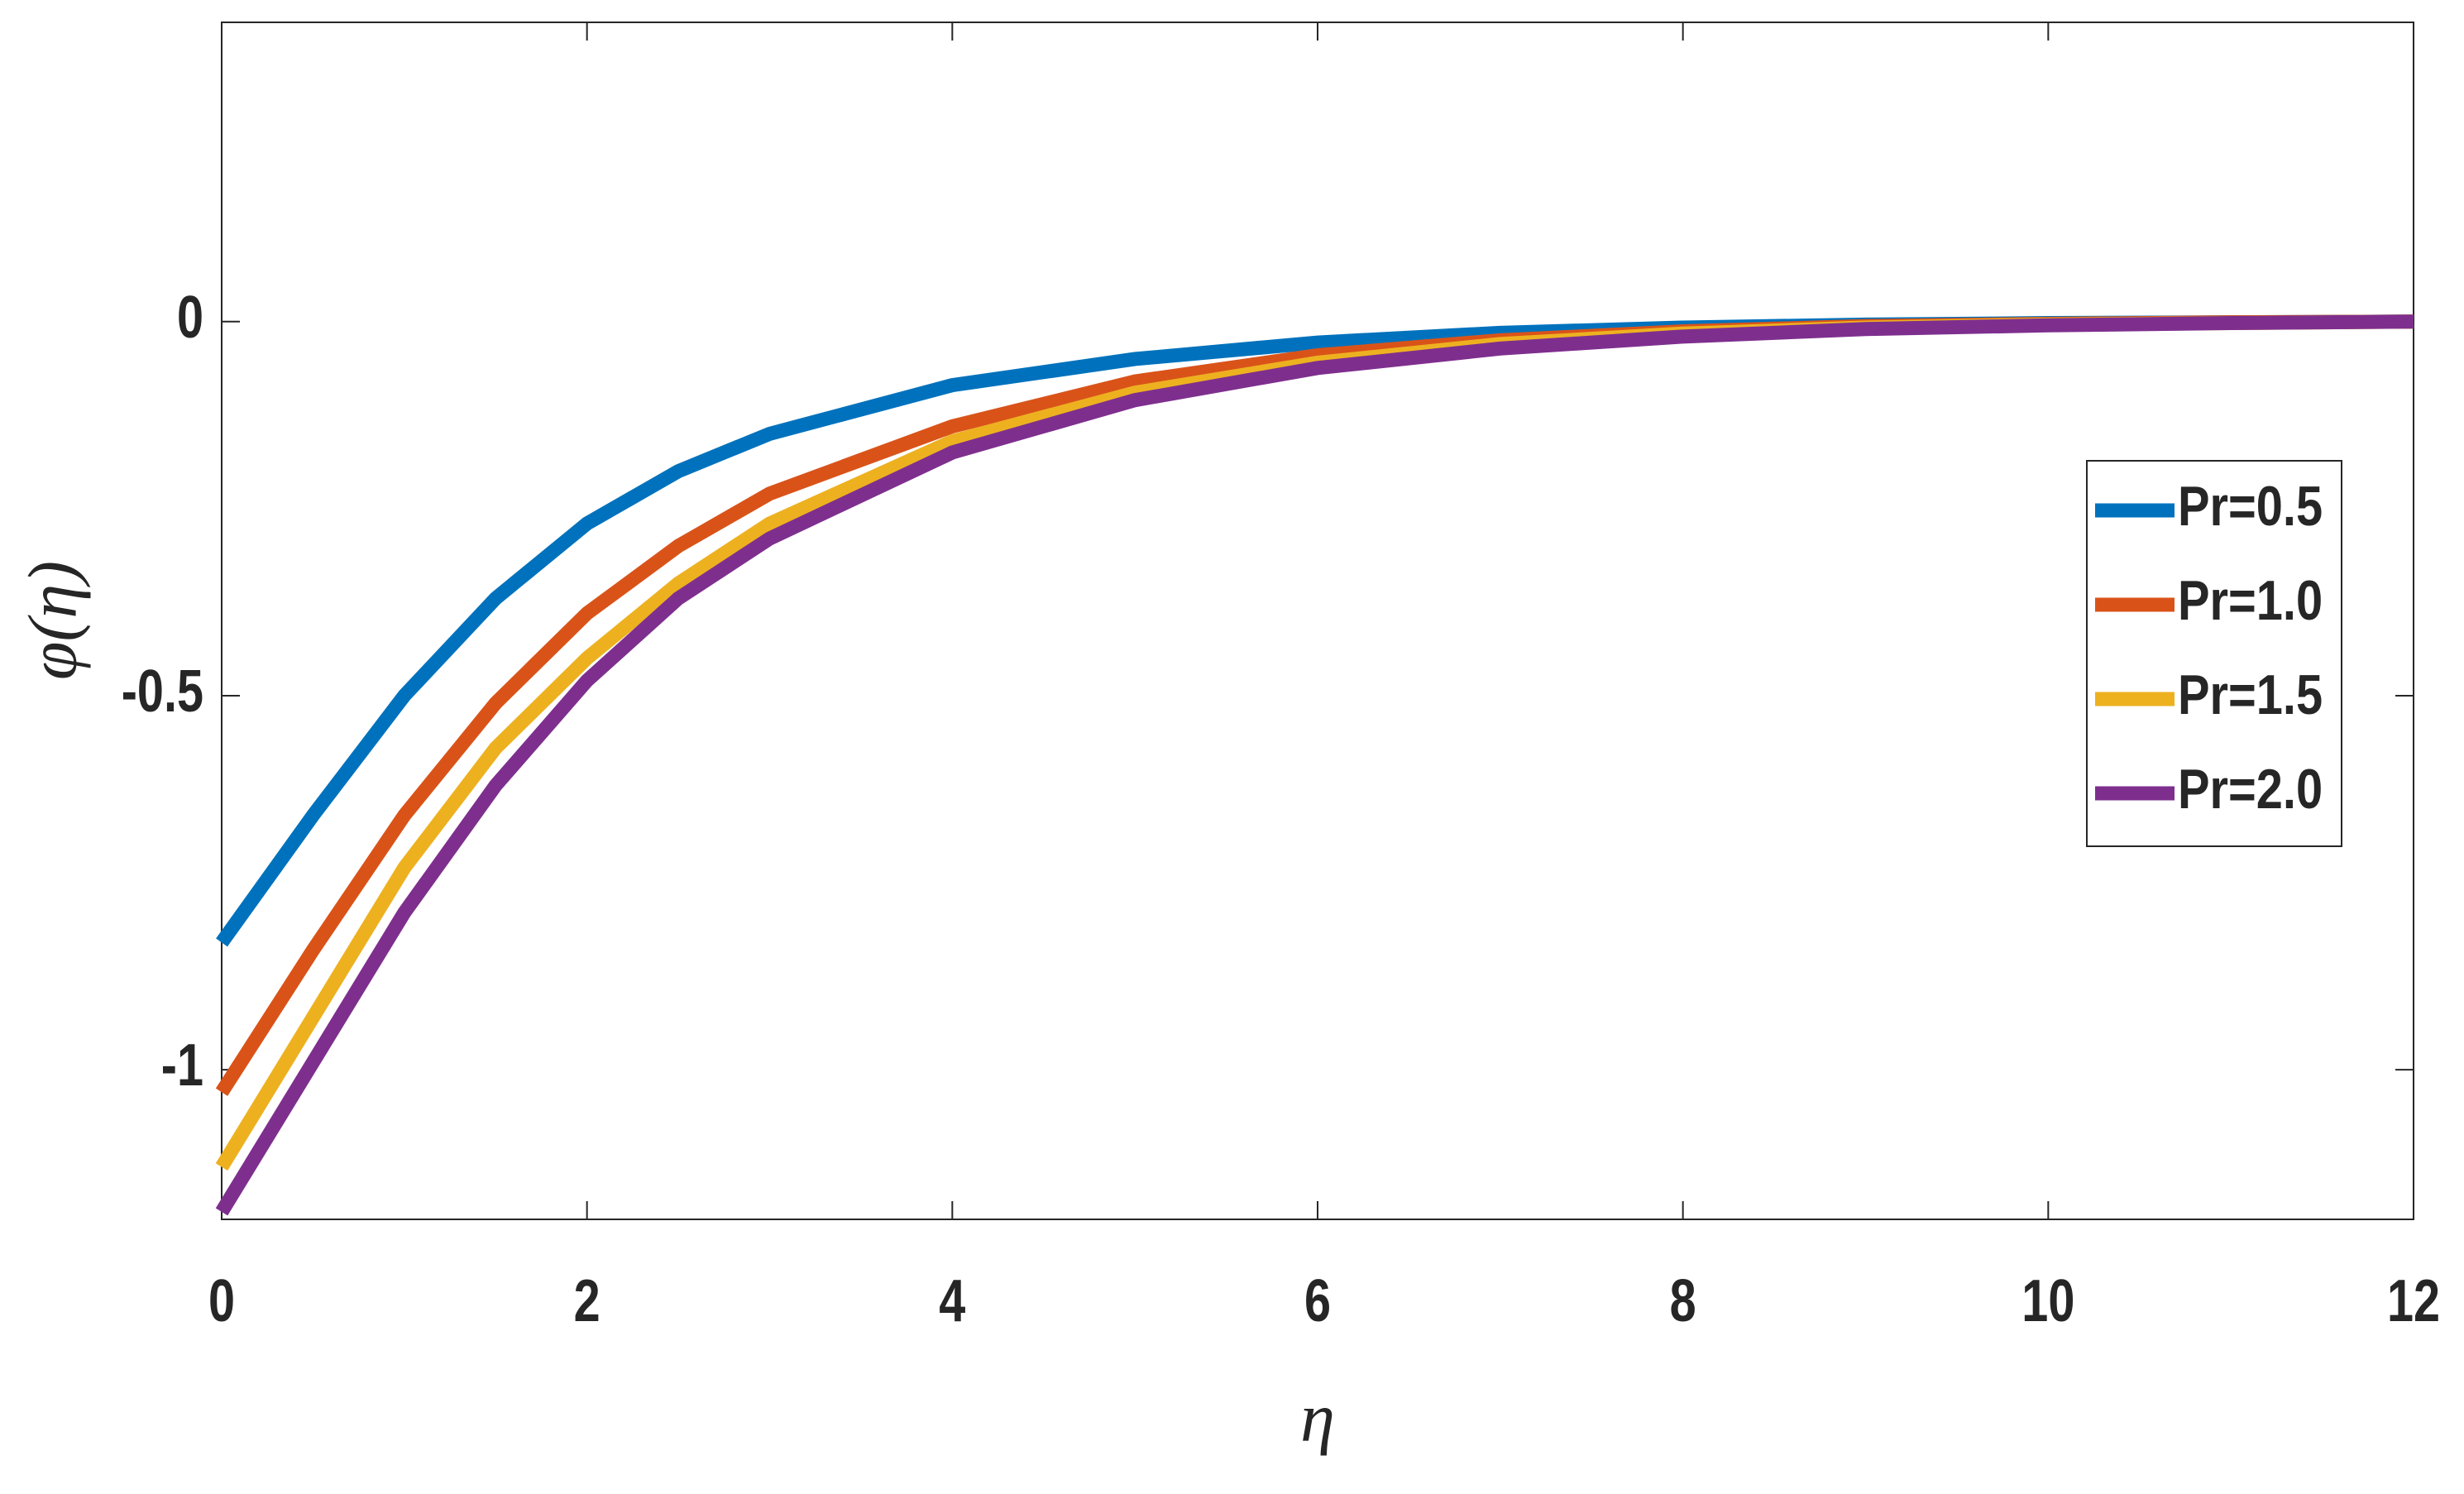 The image size is (2464, 1494). What do you see at coordinates (2250, 601) in the screenshot?
I see `legend-label: Pr=1.0` at bounding box center [2250, 601].